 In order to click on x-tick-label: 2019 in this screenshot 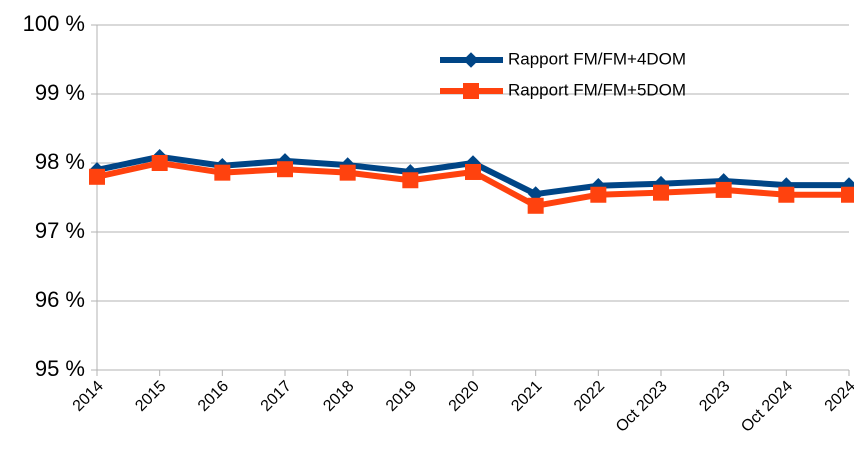, I will do `click(401, 396)`.